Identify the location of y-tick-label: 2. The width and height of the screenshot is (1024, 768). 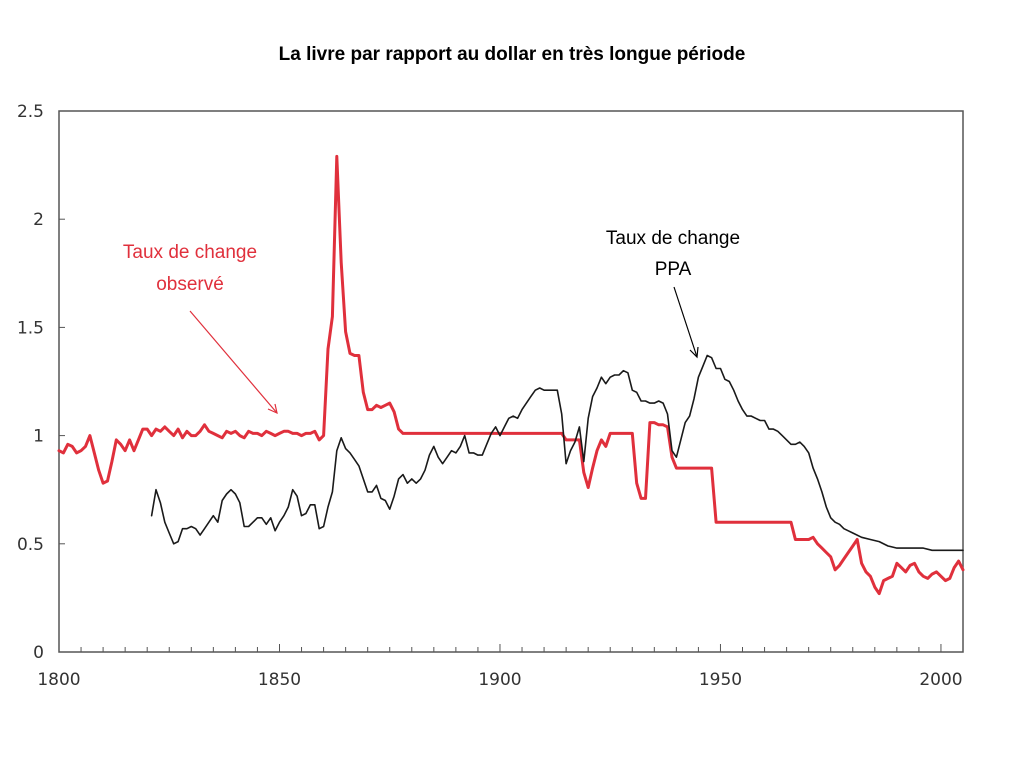
(38, 220).